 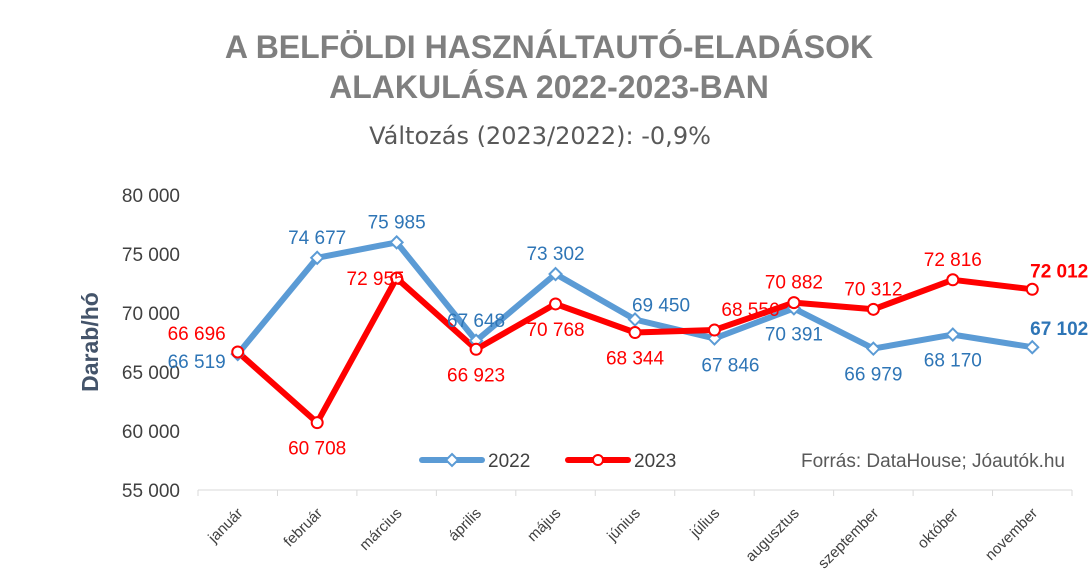 What do you see at coordinates (540, 136) in the screenshot?
I see `chart-subtitle: Változás (2023/2022): -0,9%` at bounding box center [540, 136].